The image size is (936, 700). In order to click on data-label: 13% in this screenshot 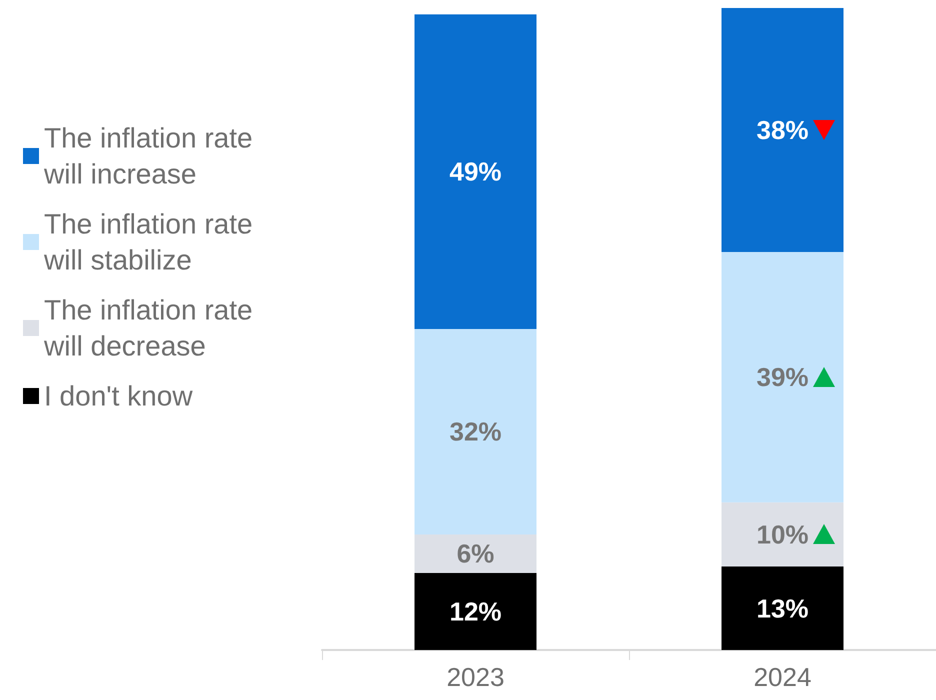, I will do `click(782, 608)`.